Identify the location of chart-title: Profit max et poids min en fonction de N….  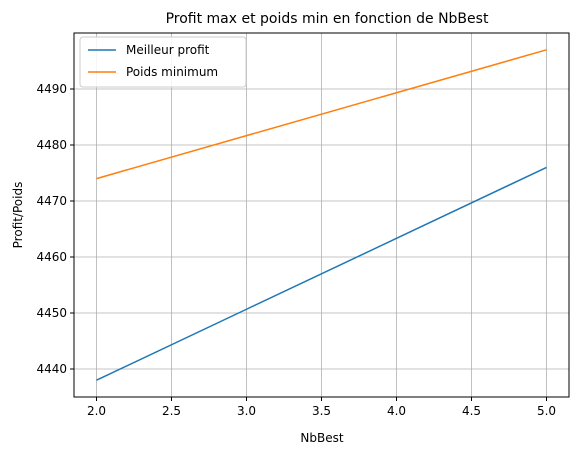
(327, 19).